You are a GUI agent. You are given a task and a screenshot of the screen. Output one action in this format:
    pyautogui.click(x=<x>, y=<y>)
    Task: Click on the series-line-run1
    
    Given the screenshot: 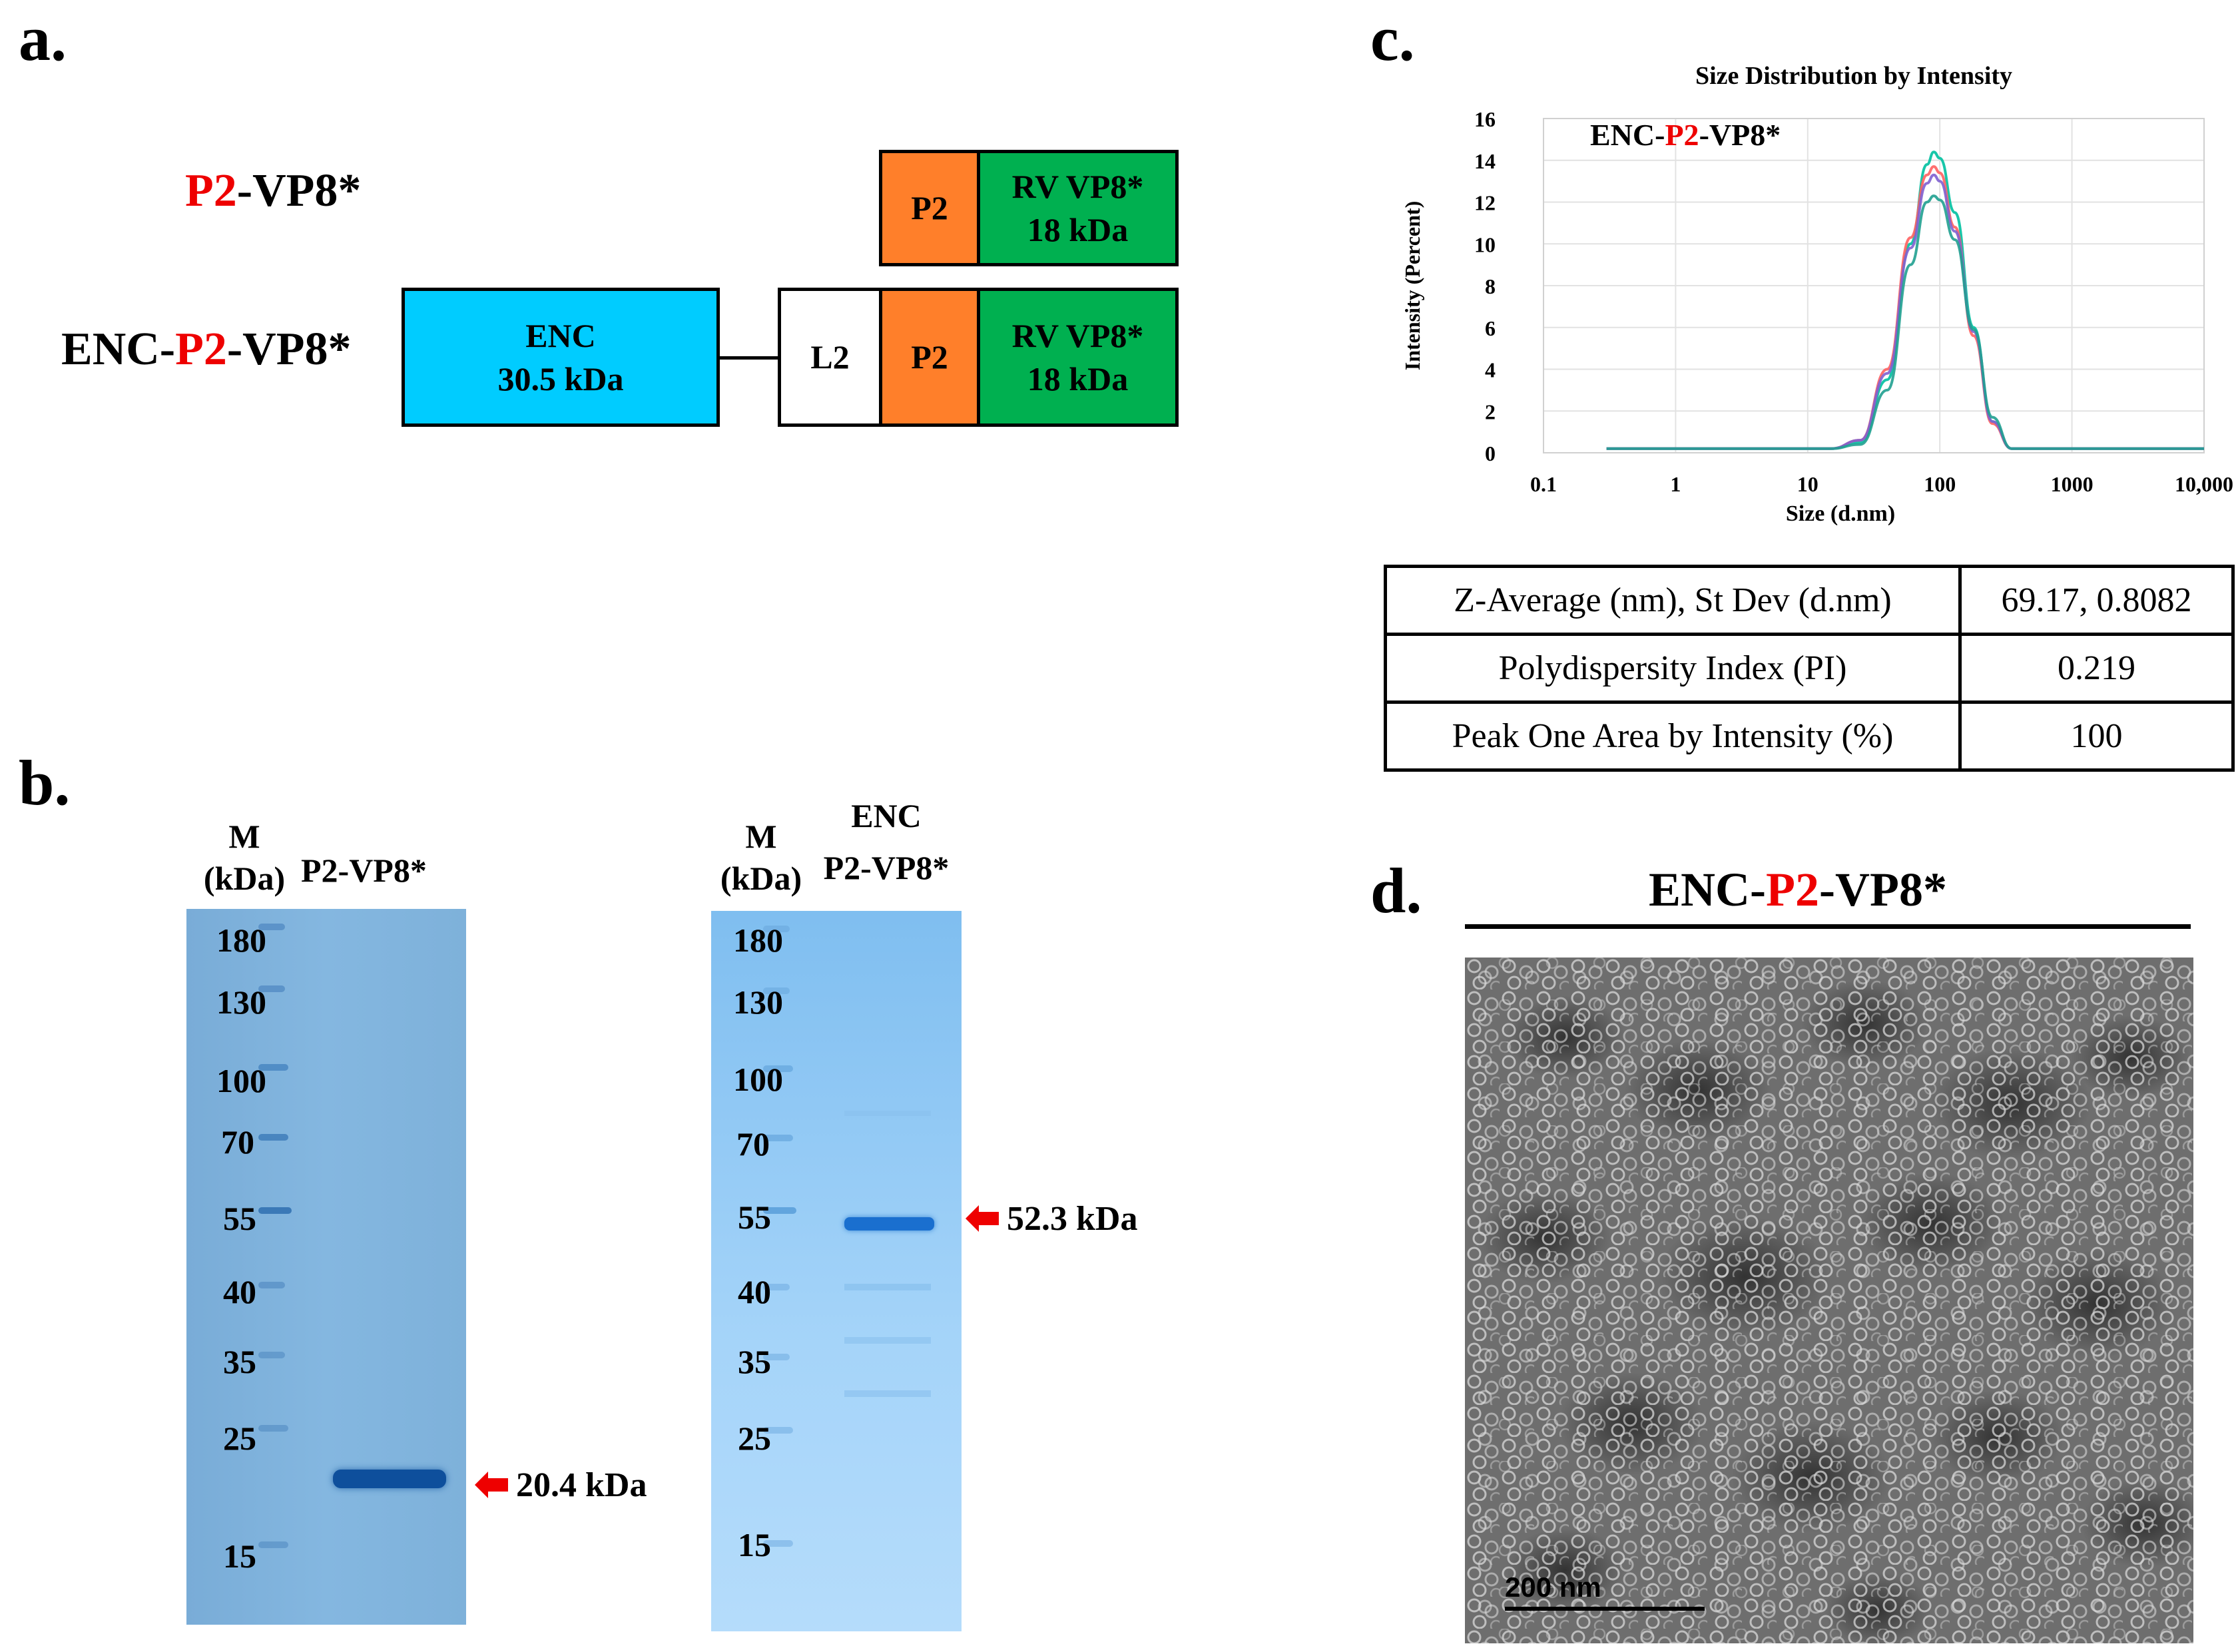 What is the action you would take?
    pyautogui.click(x=1905, y=300)
    